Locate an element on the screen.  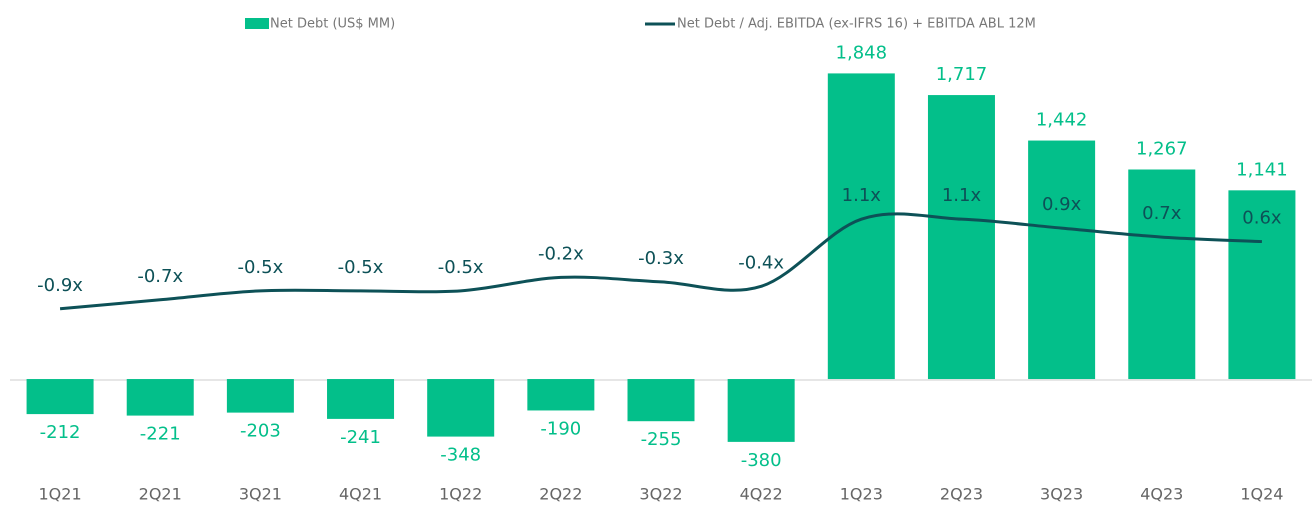
data-label: -0.2x is located at coordinates (561, 253).